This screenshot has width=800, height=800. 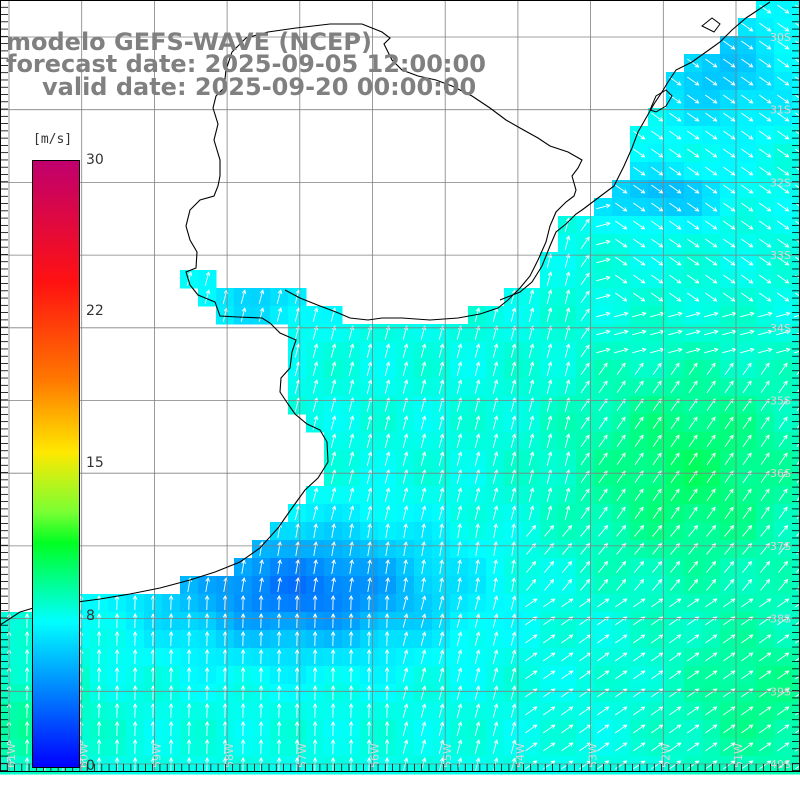 What do you see at coordinates (56, 464) in the screenshot?
I see `colorbar` at bounding box center [56, 464].